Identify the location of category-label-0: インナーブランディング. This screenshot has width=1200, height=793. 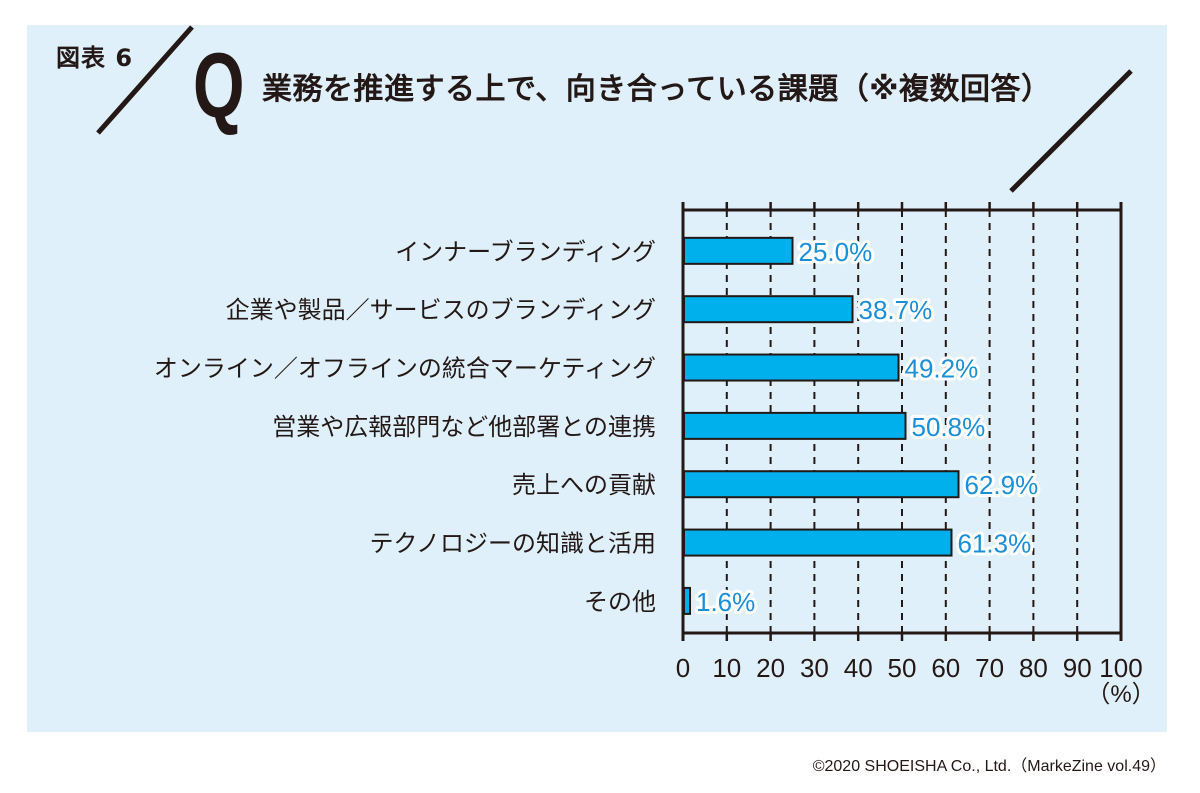
(525, 252).